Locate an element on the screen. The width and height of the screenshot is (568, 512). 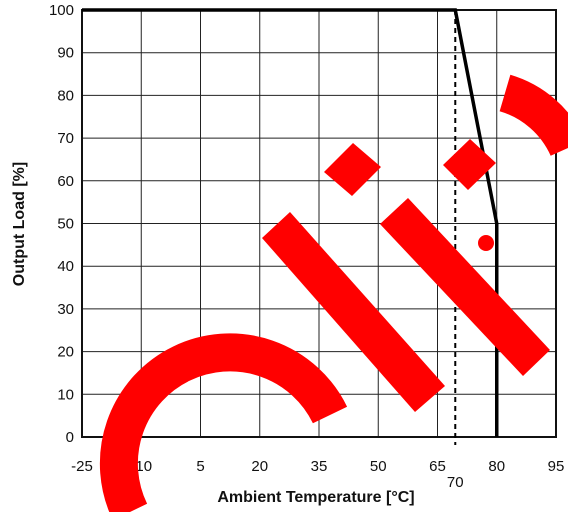
threshold-label: 70 is located at coordinates (455, 482).